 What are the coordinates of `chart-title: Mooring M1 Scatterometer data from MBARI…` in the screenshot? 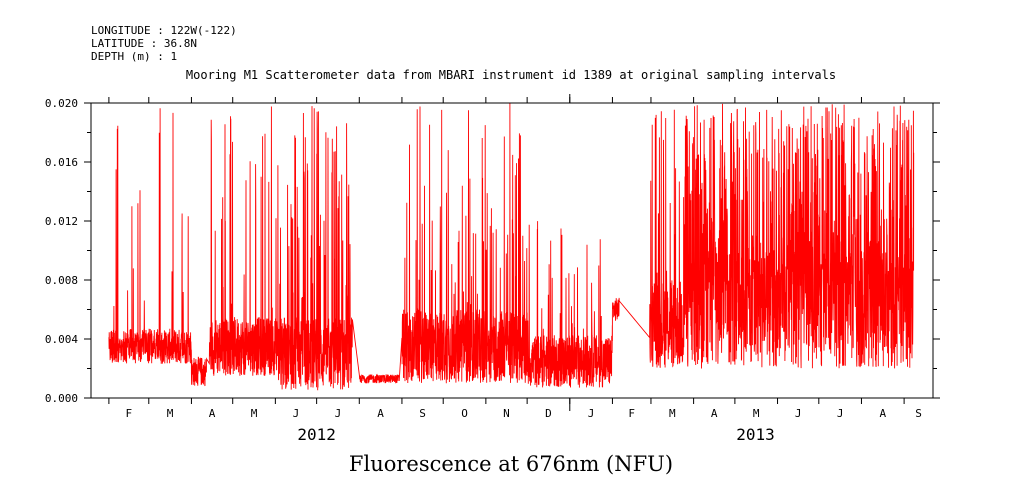 It's located at (511, 75).